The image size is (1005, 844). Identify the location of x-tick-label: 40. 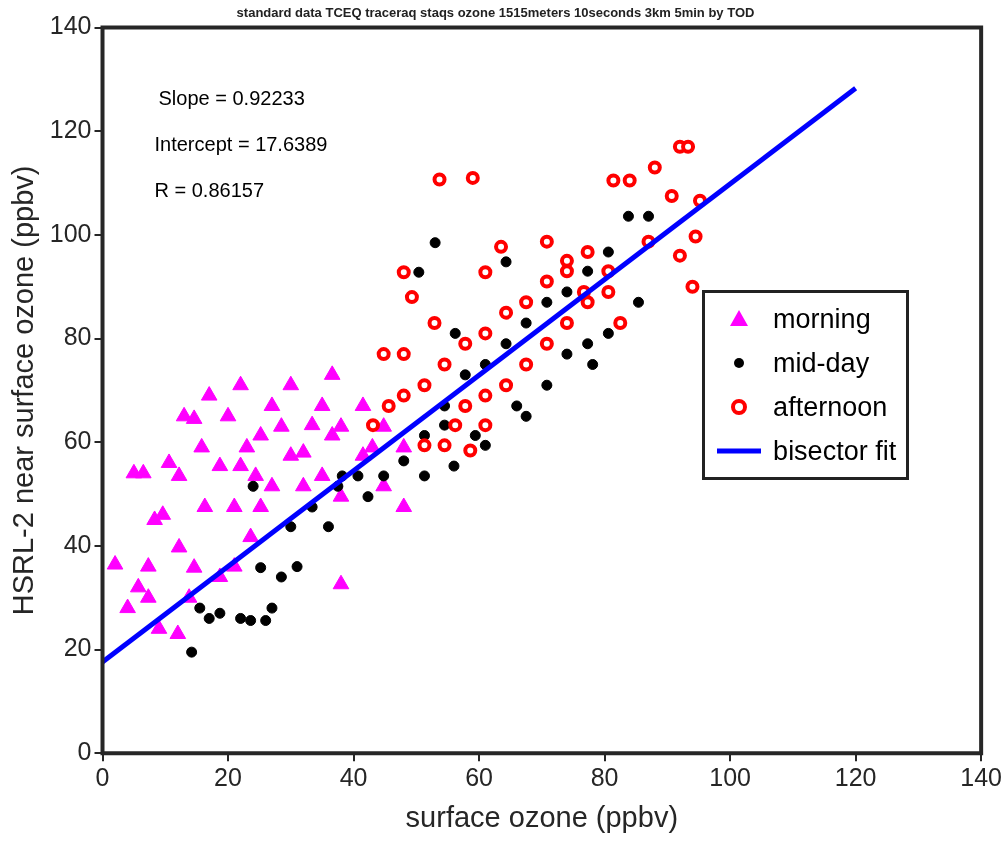
(353, 777).